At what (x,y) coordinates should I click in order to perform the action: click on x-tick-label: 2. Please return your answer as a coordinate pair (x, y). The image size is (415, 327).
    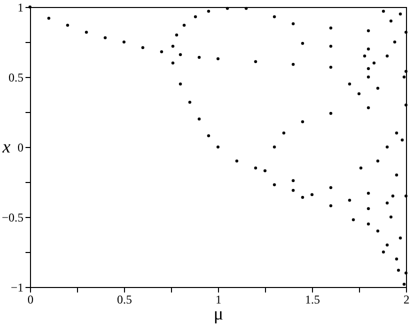
    Looking at the image, I should click on (407, 299).